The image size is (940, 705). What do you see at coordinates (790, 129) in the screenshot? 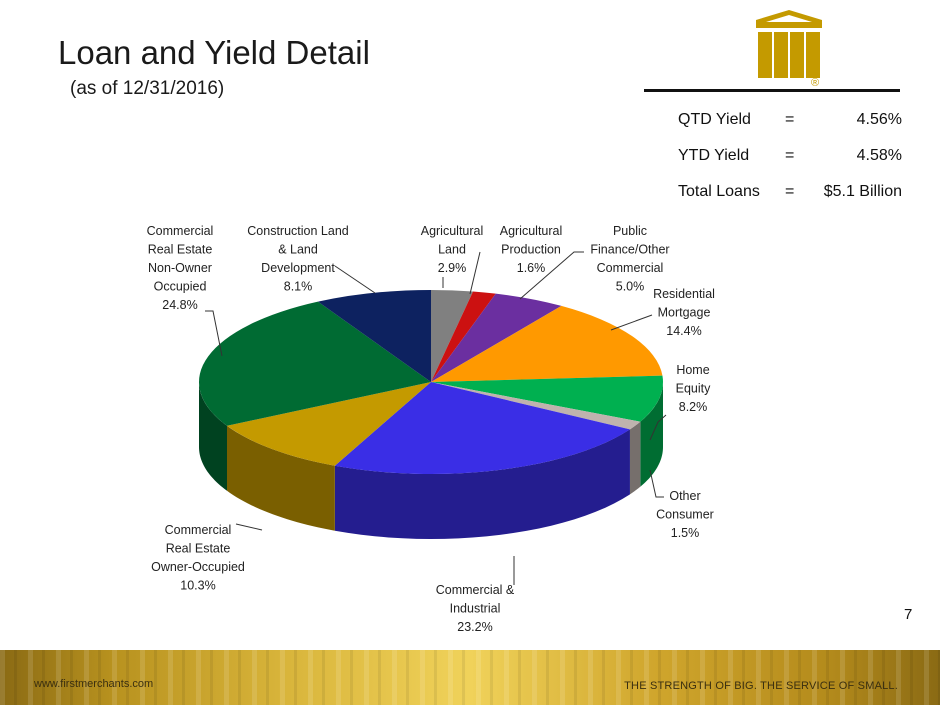
I see `stat-row-qtd-yield: QTD Yield = 4.56%` at bounding box center [790, 129].